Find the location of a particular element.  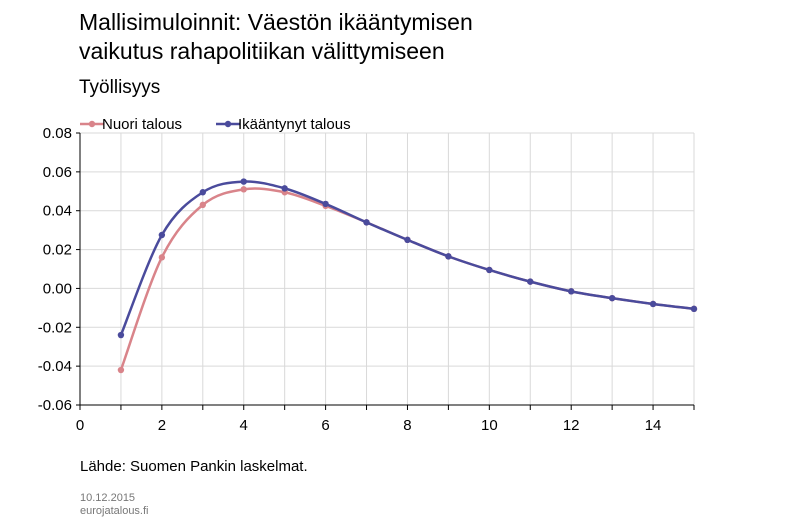

x-tick-label: 0 is located at coordinates (80, 425).